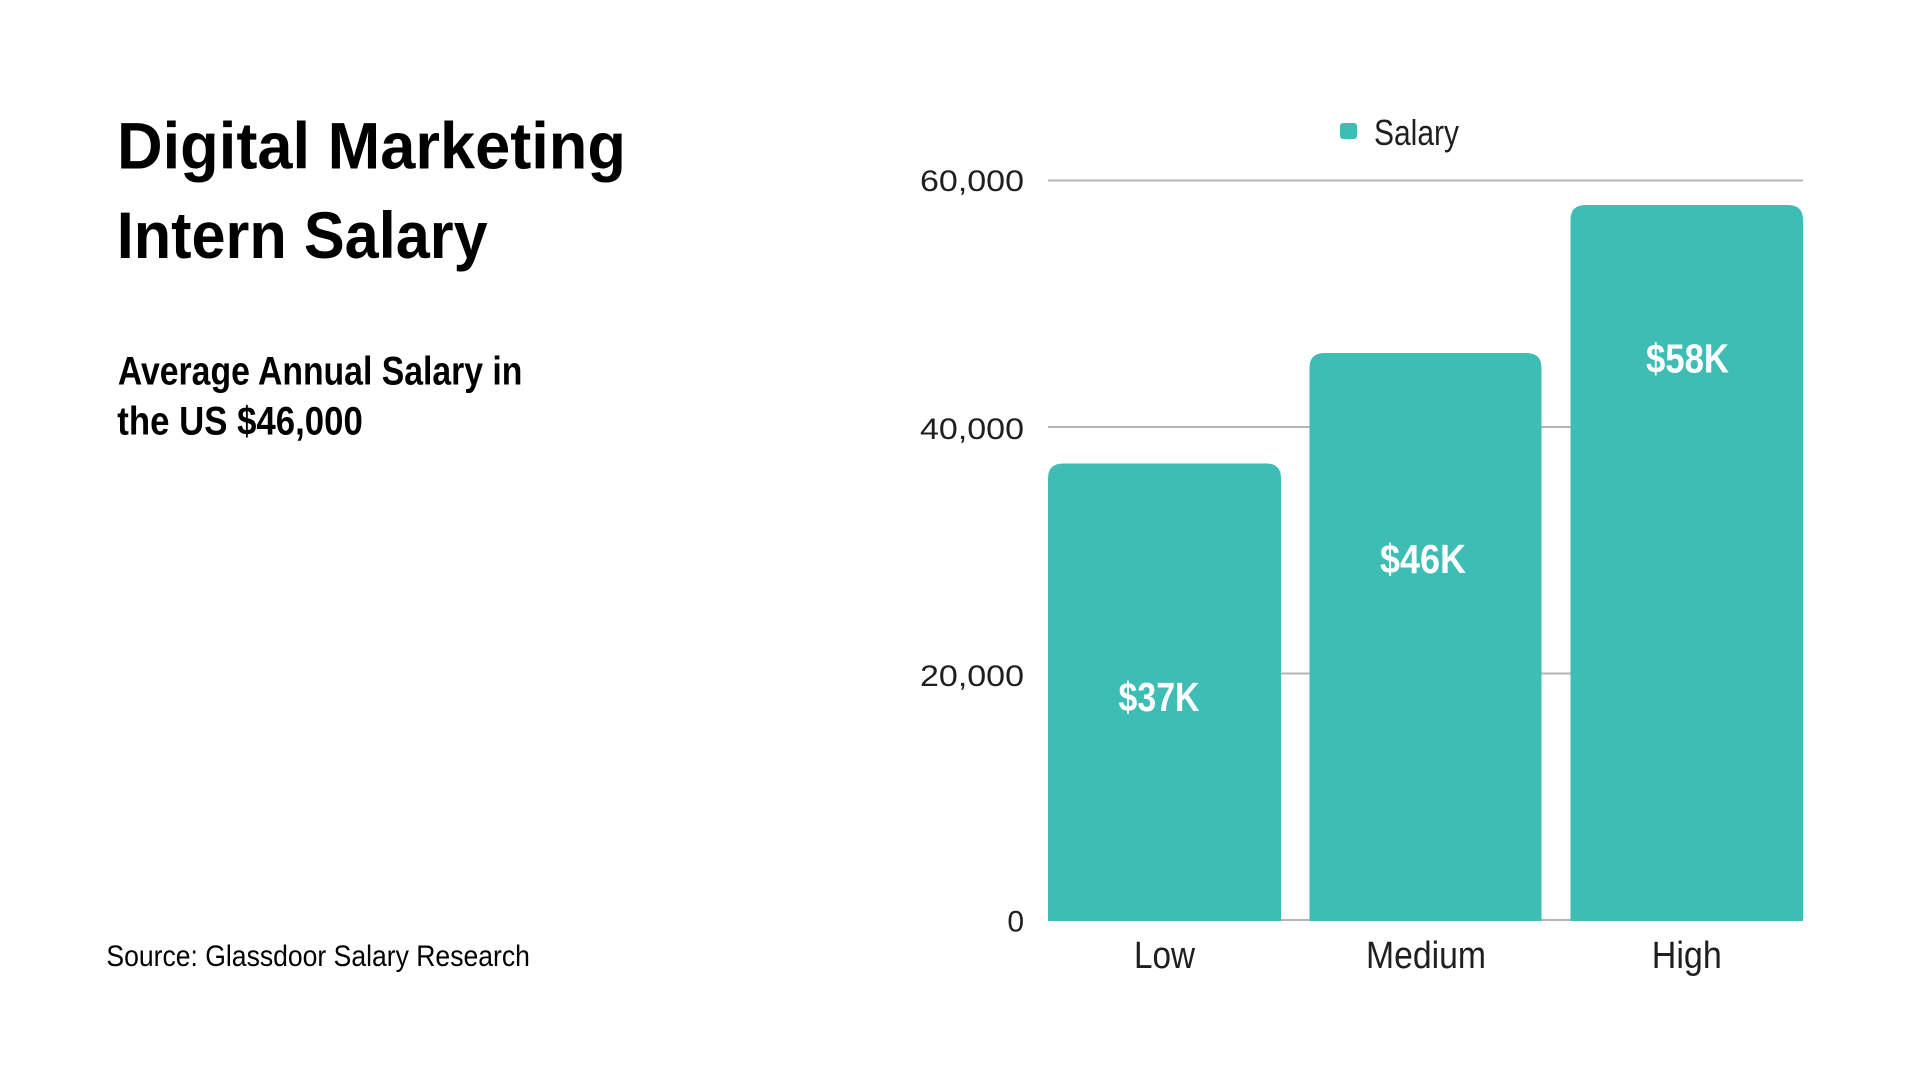  What do you see at coordinates (1426, 956) in the screenshot?
I see `svg-text: Medium` at bounding box center [1426, 956].